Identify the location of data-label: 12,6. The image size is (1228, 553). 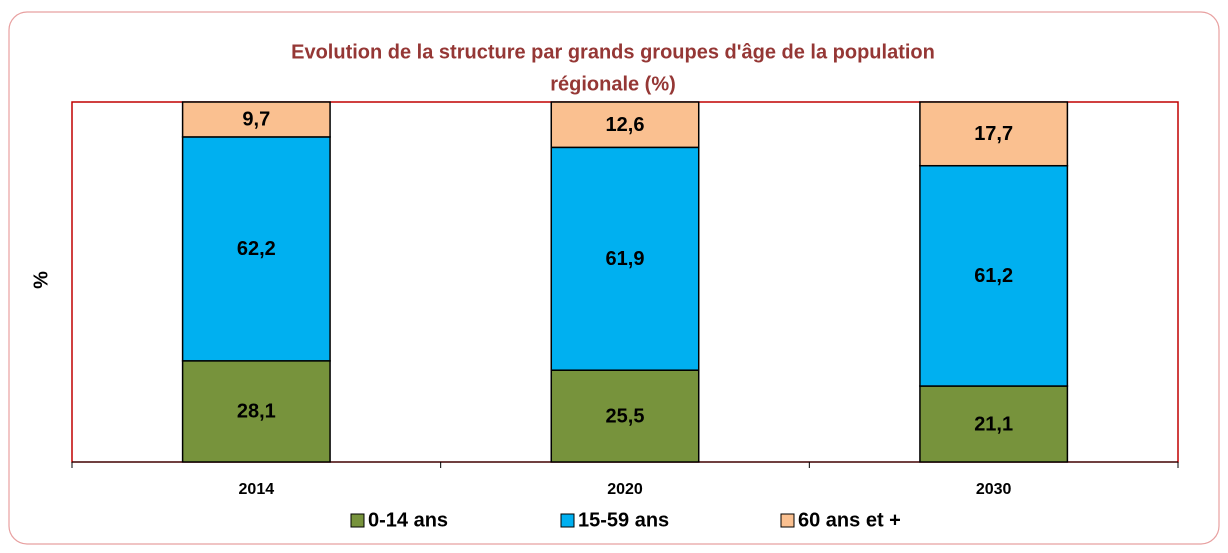
(625, 125).